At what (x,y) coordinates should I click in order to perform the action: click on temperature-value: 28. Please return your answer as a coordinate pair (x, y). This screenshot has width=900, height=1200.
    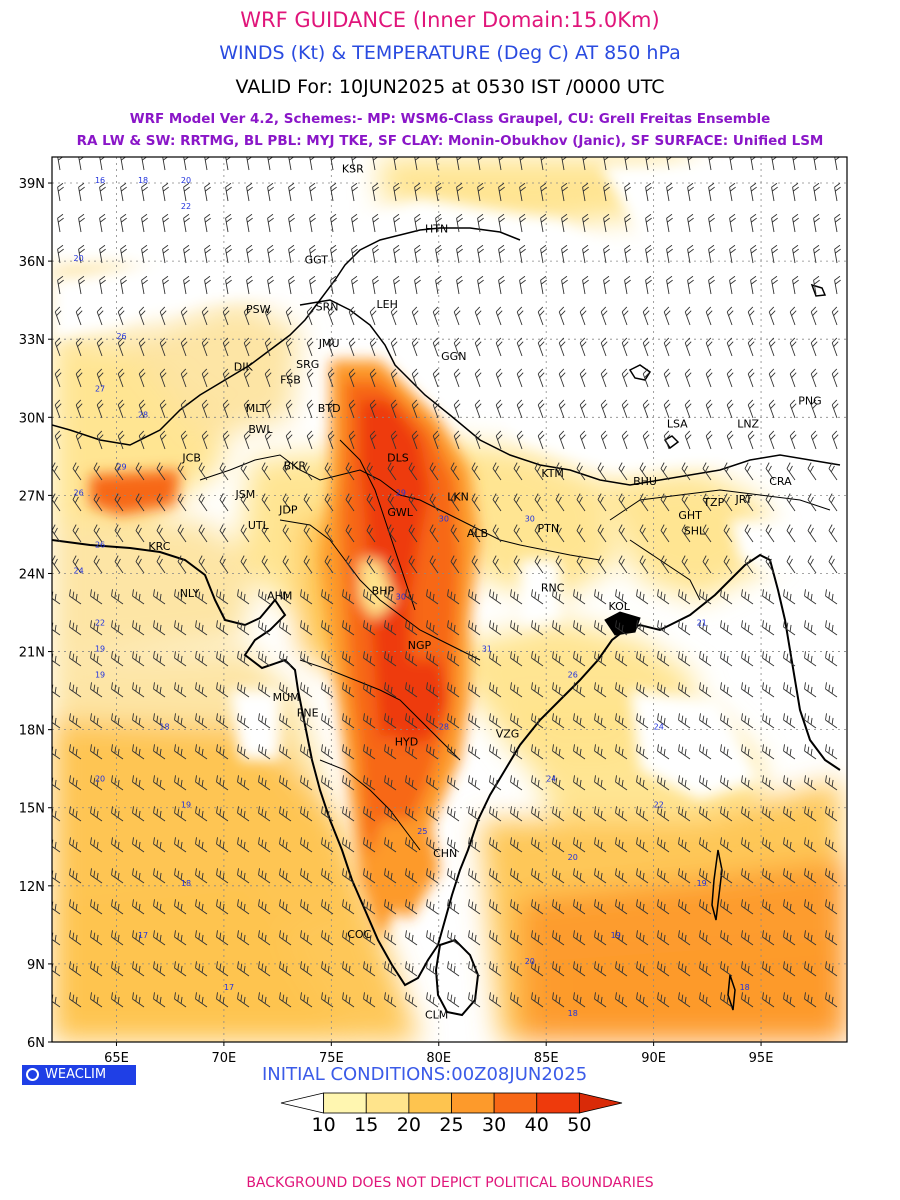
    Looking at the image, I should click on (444, 727).